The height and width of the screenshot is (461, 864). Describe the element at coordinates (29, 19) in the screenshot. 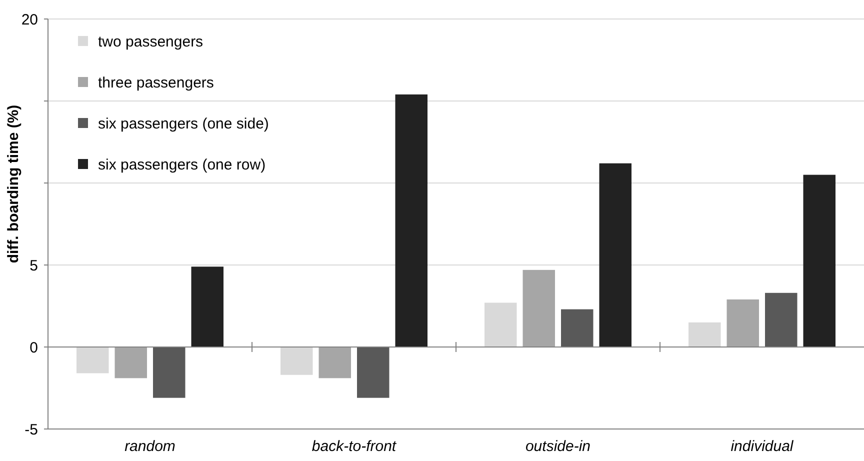

I see `y-tick-label: 20` at that location.